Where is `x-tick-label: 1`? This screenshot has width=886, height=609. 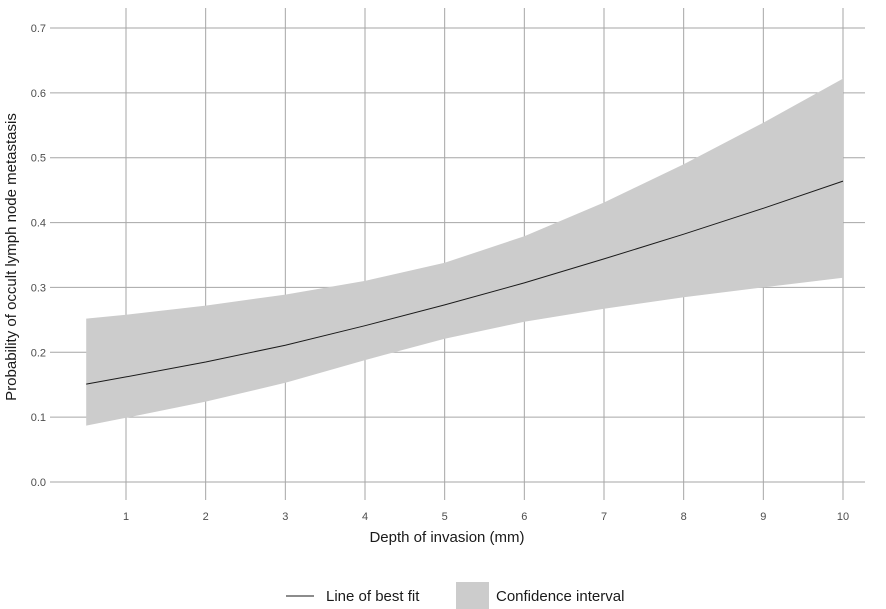 x-tick-label: 1 is located at coordinates (126, 517).